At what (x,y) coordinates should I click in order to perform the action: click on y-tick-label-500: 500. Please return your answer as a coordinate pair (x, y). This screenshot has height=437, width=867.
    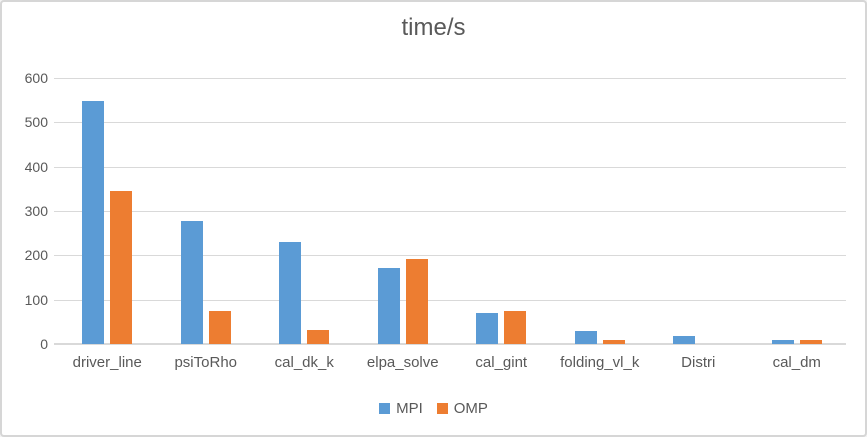
    Looking at the image, I should click on (36, 122).